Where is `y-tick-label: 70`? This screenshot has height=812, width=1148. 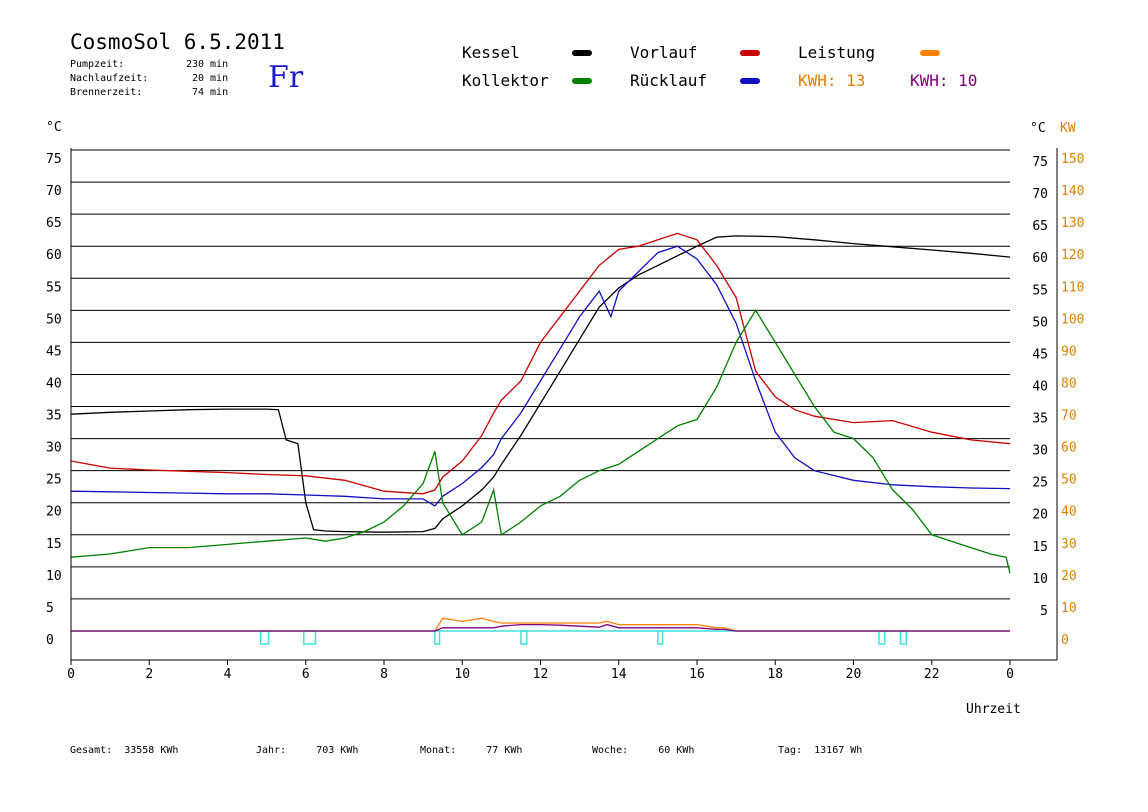
y-tick-label: 70 is located at coordinates (54, 191).